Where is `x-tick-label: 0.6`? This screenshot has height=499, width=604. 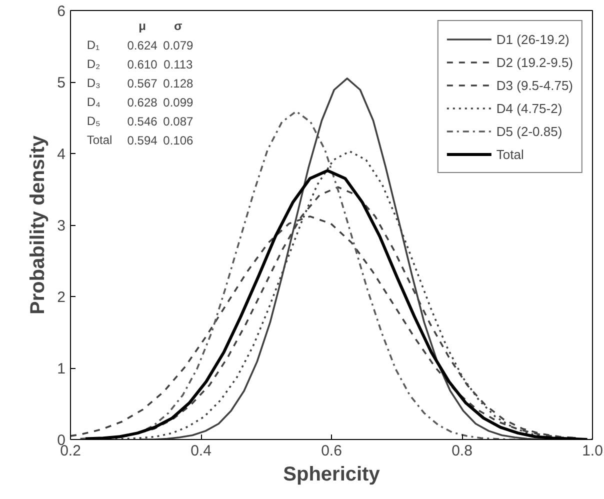
x-tick-label: 0.6 is located at coordinates (331, 451).